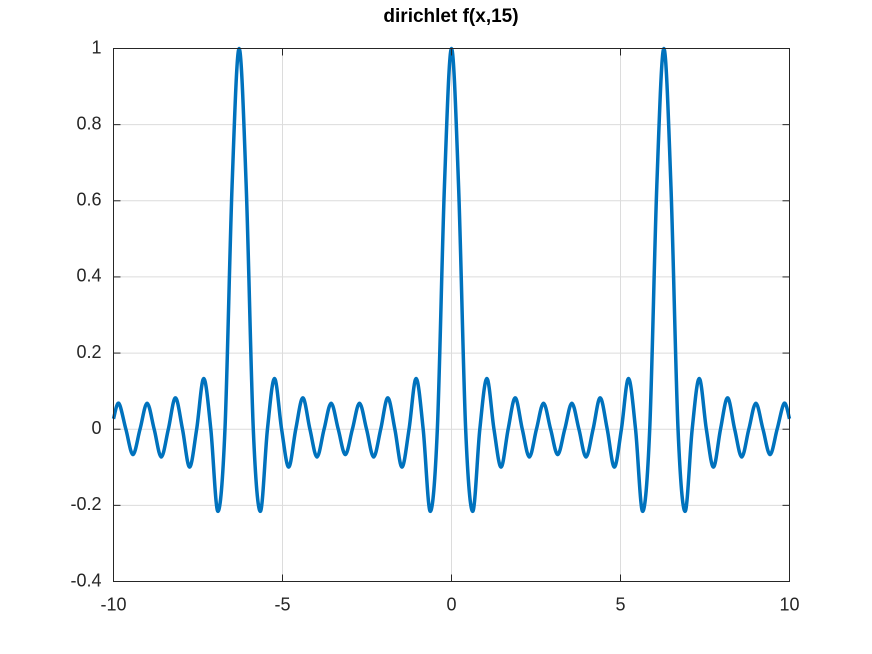 The height and width of the screenshot is (654, 872). What do you see at coordinates (282, 604) in the screenshot?
I see `x-tick-label: -5` at bounding box center [282, 604].